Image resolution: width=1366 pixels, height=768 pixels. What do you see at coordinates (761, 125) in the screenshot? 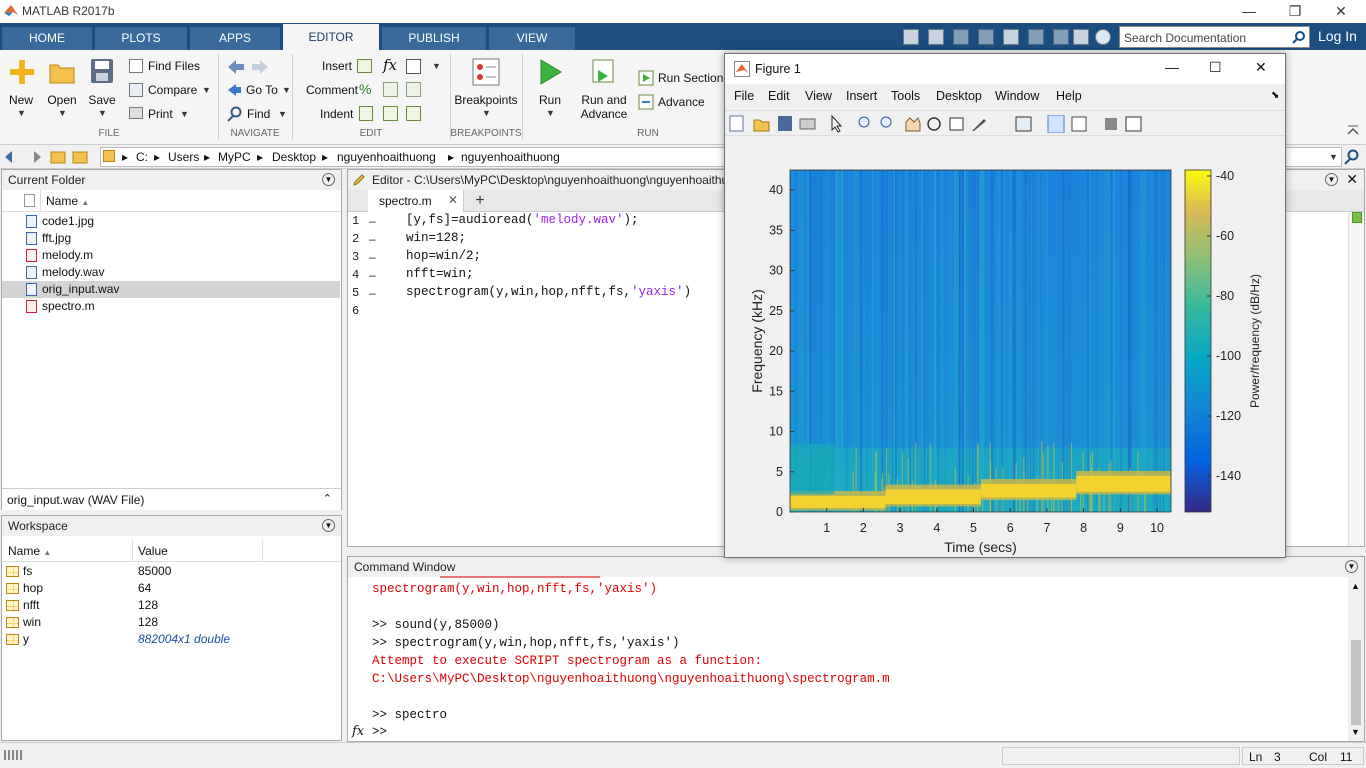
I see `fig-open-icon` at bounding box center [761, 125].